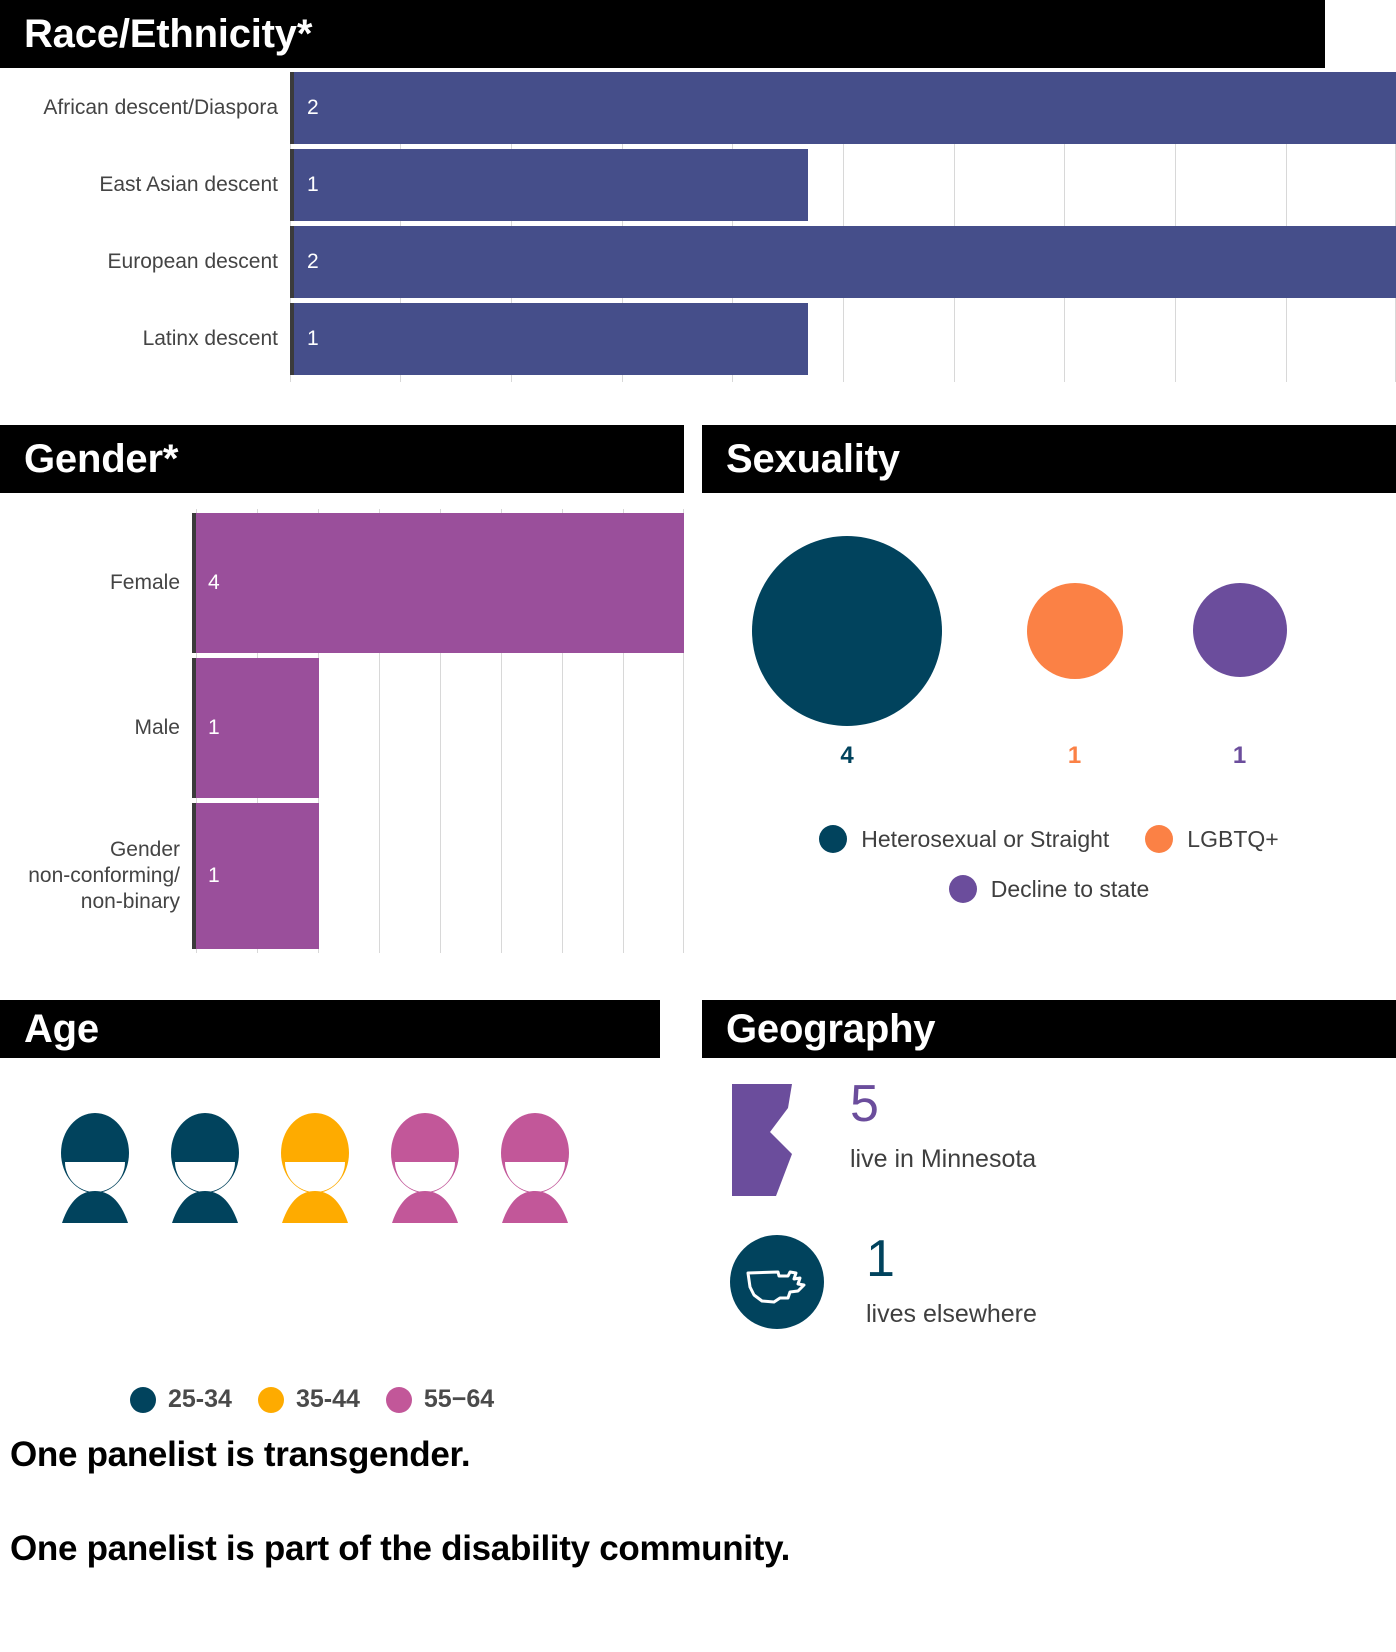  Describe the element at coordinates (168, 34) in the screenshot. I see `race-ethnicity-title: Race/Ethnicity*` at that location.